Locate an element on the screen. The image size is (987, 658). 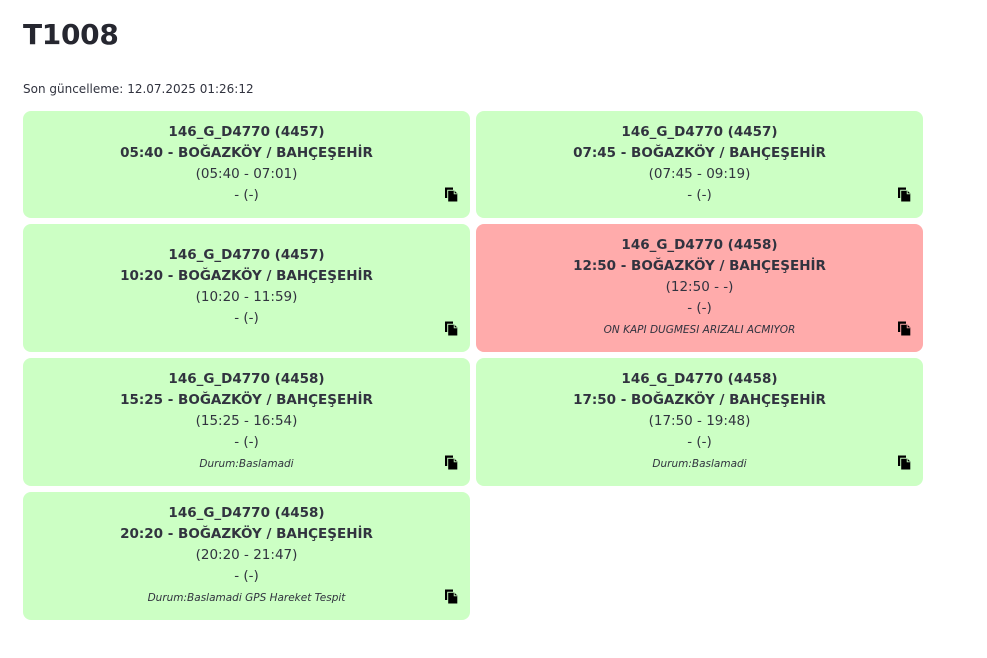
trip-route: 12:50 - BOĞAZKÖY / BAHÇEŞEHİR is located at coordinates (699, 266).